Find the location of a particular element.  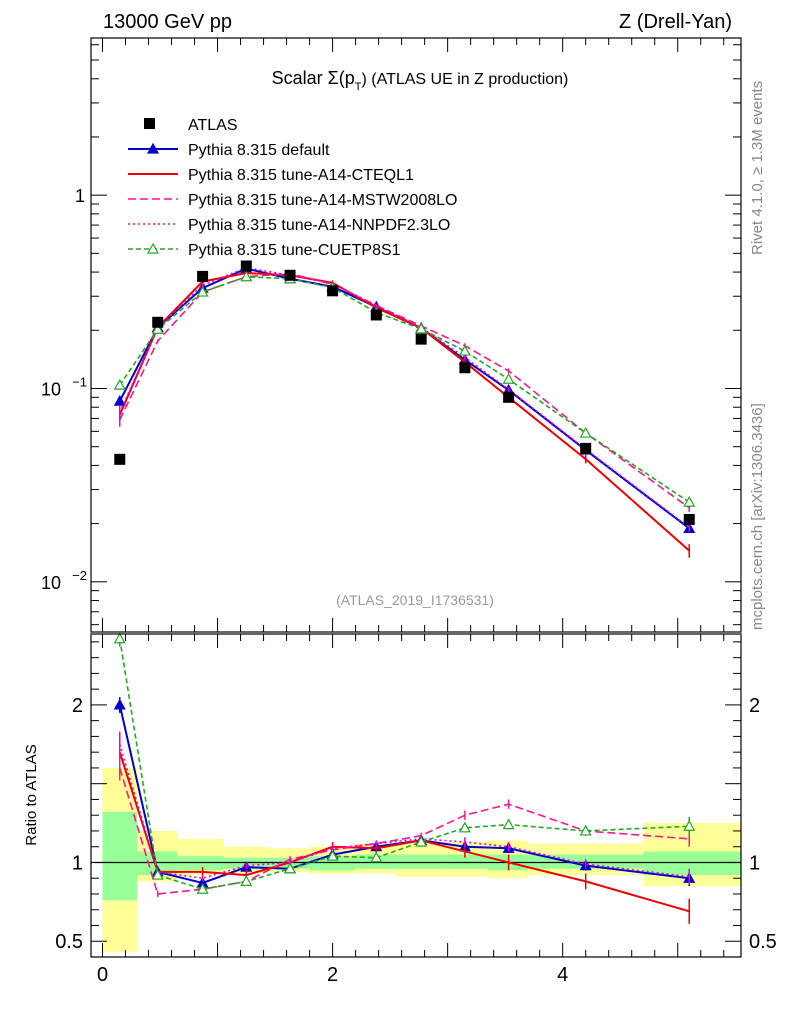

main-y-tick-exponent: −2 is located at coordinates (79, 575).